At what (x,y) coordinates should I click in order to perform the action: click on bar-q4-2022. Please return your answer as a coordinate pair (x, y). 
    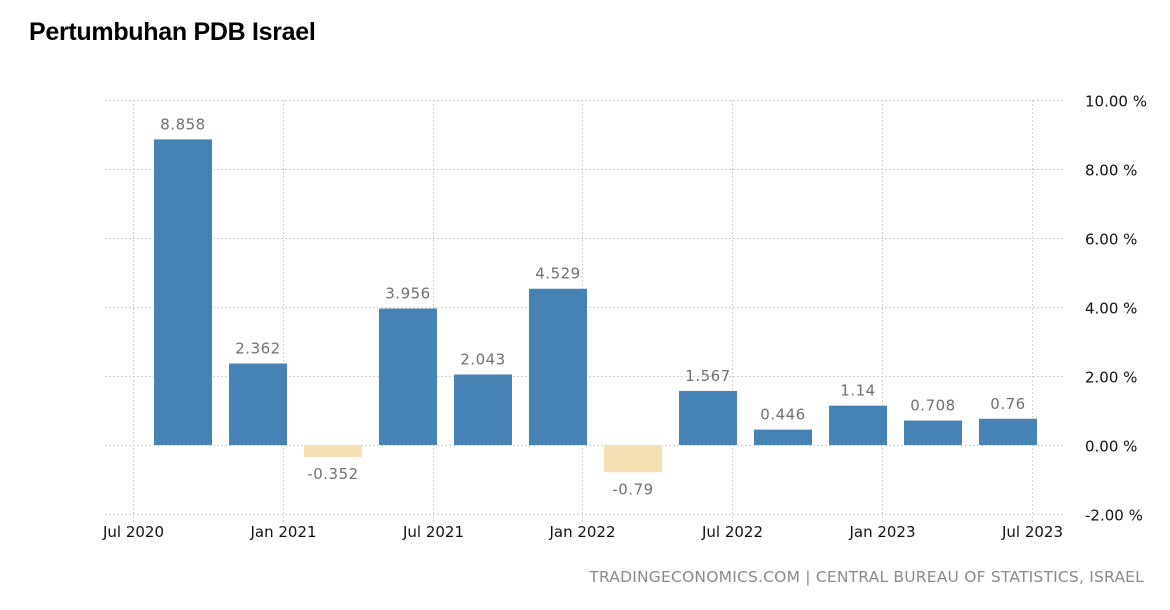
    Looking at the image, I should click on (858, 425).